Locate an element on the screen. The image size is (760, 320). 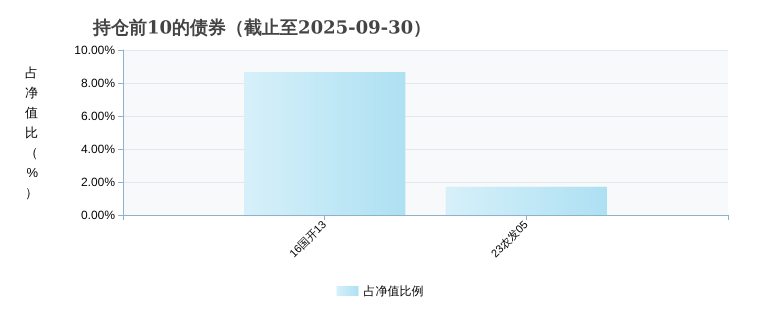
y-tick-label: 4.00% is located at coordinates (98, 149).